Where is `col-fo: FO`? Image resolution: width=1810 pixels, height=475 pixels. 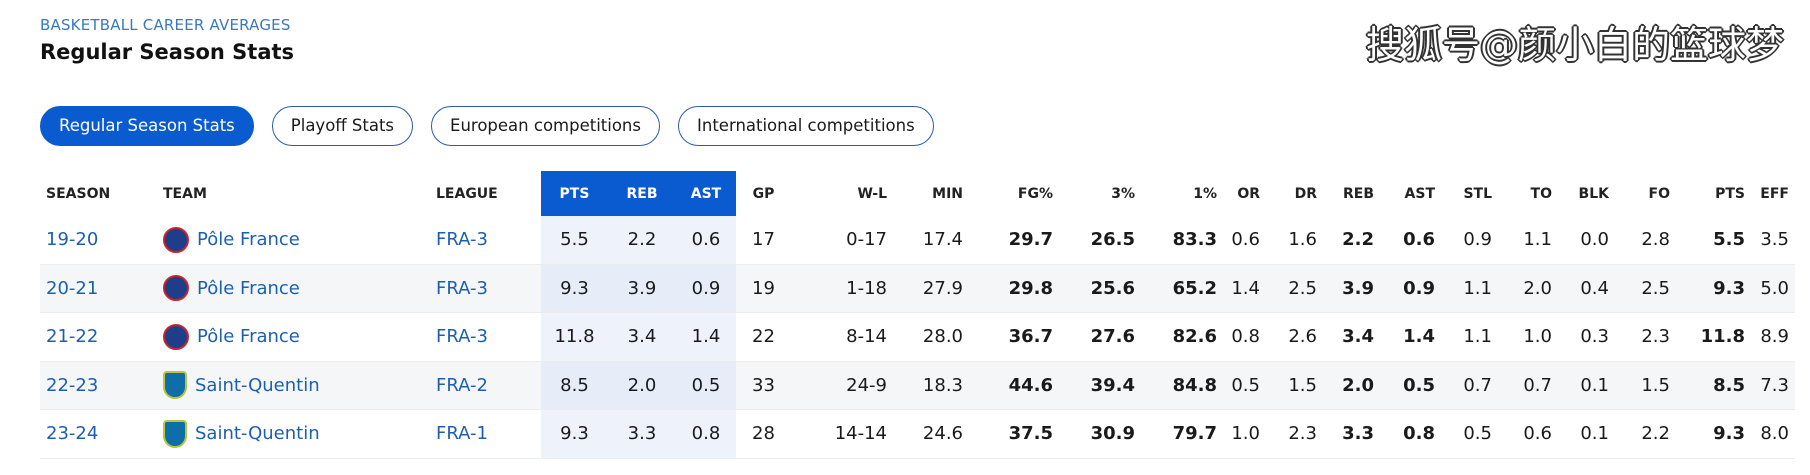
col-fo: FO is located at coordinates (1659, 193).